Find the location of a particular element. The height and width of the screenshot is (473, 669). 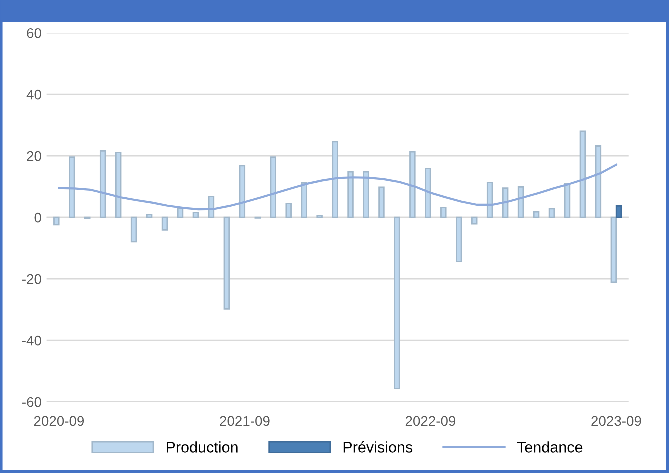

line-series is located at coordinates (338, 187).